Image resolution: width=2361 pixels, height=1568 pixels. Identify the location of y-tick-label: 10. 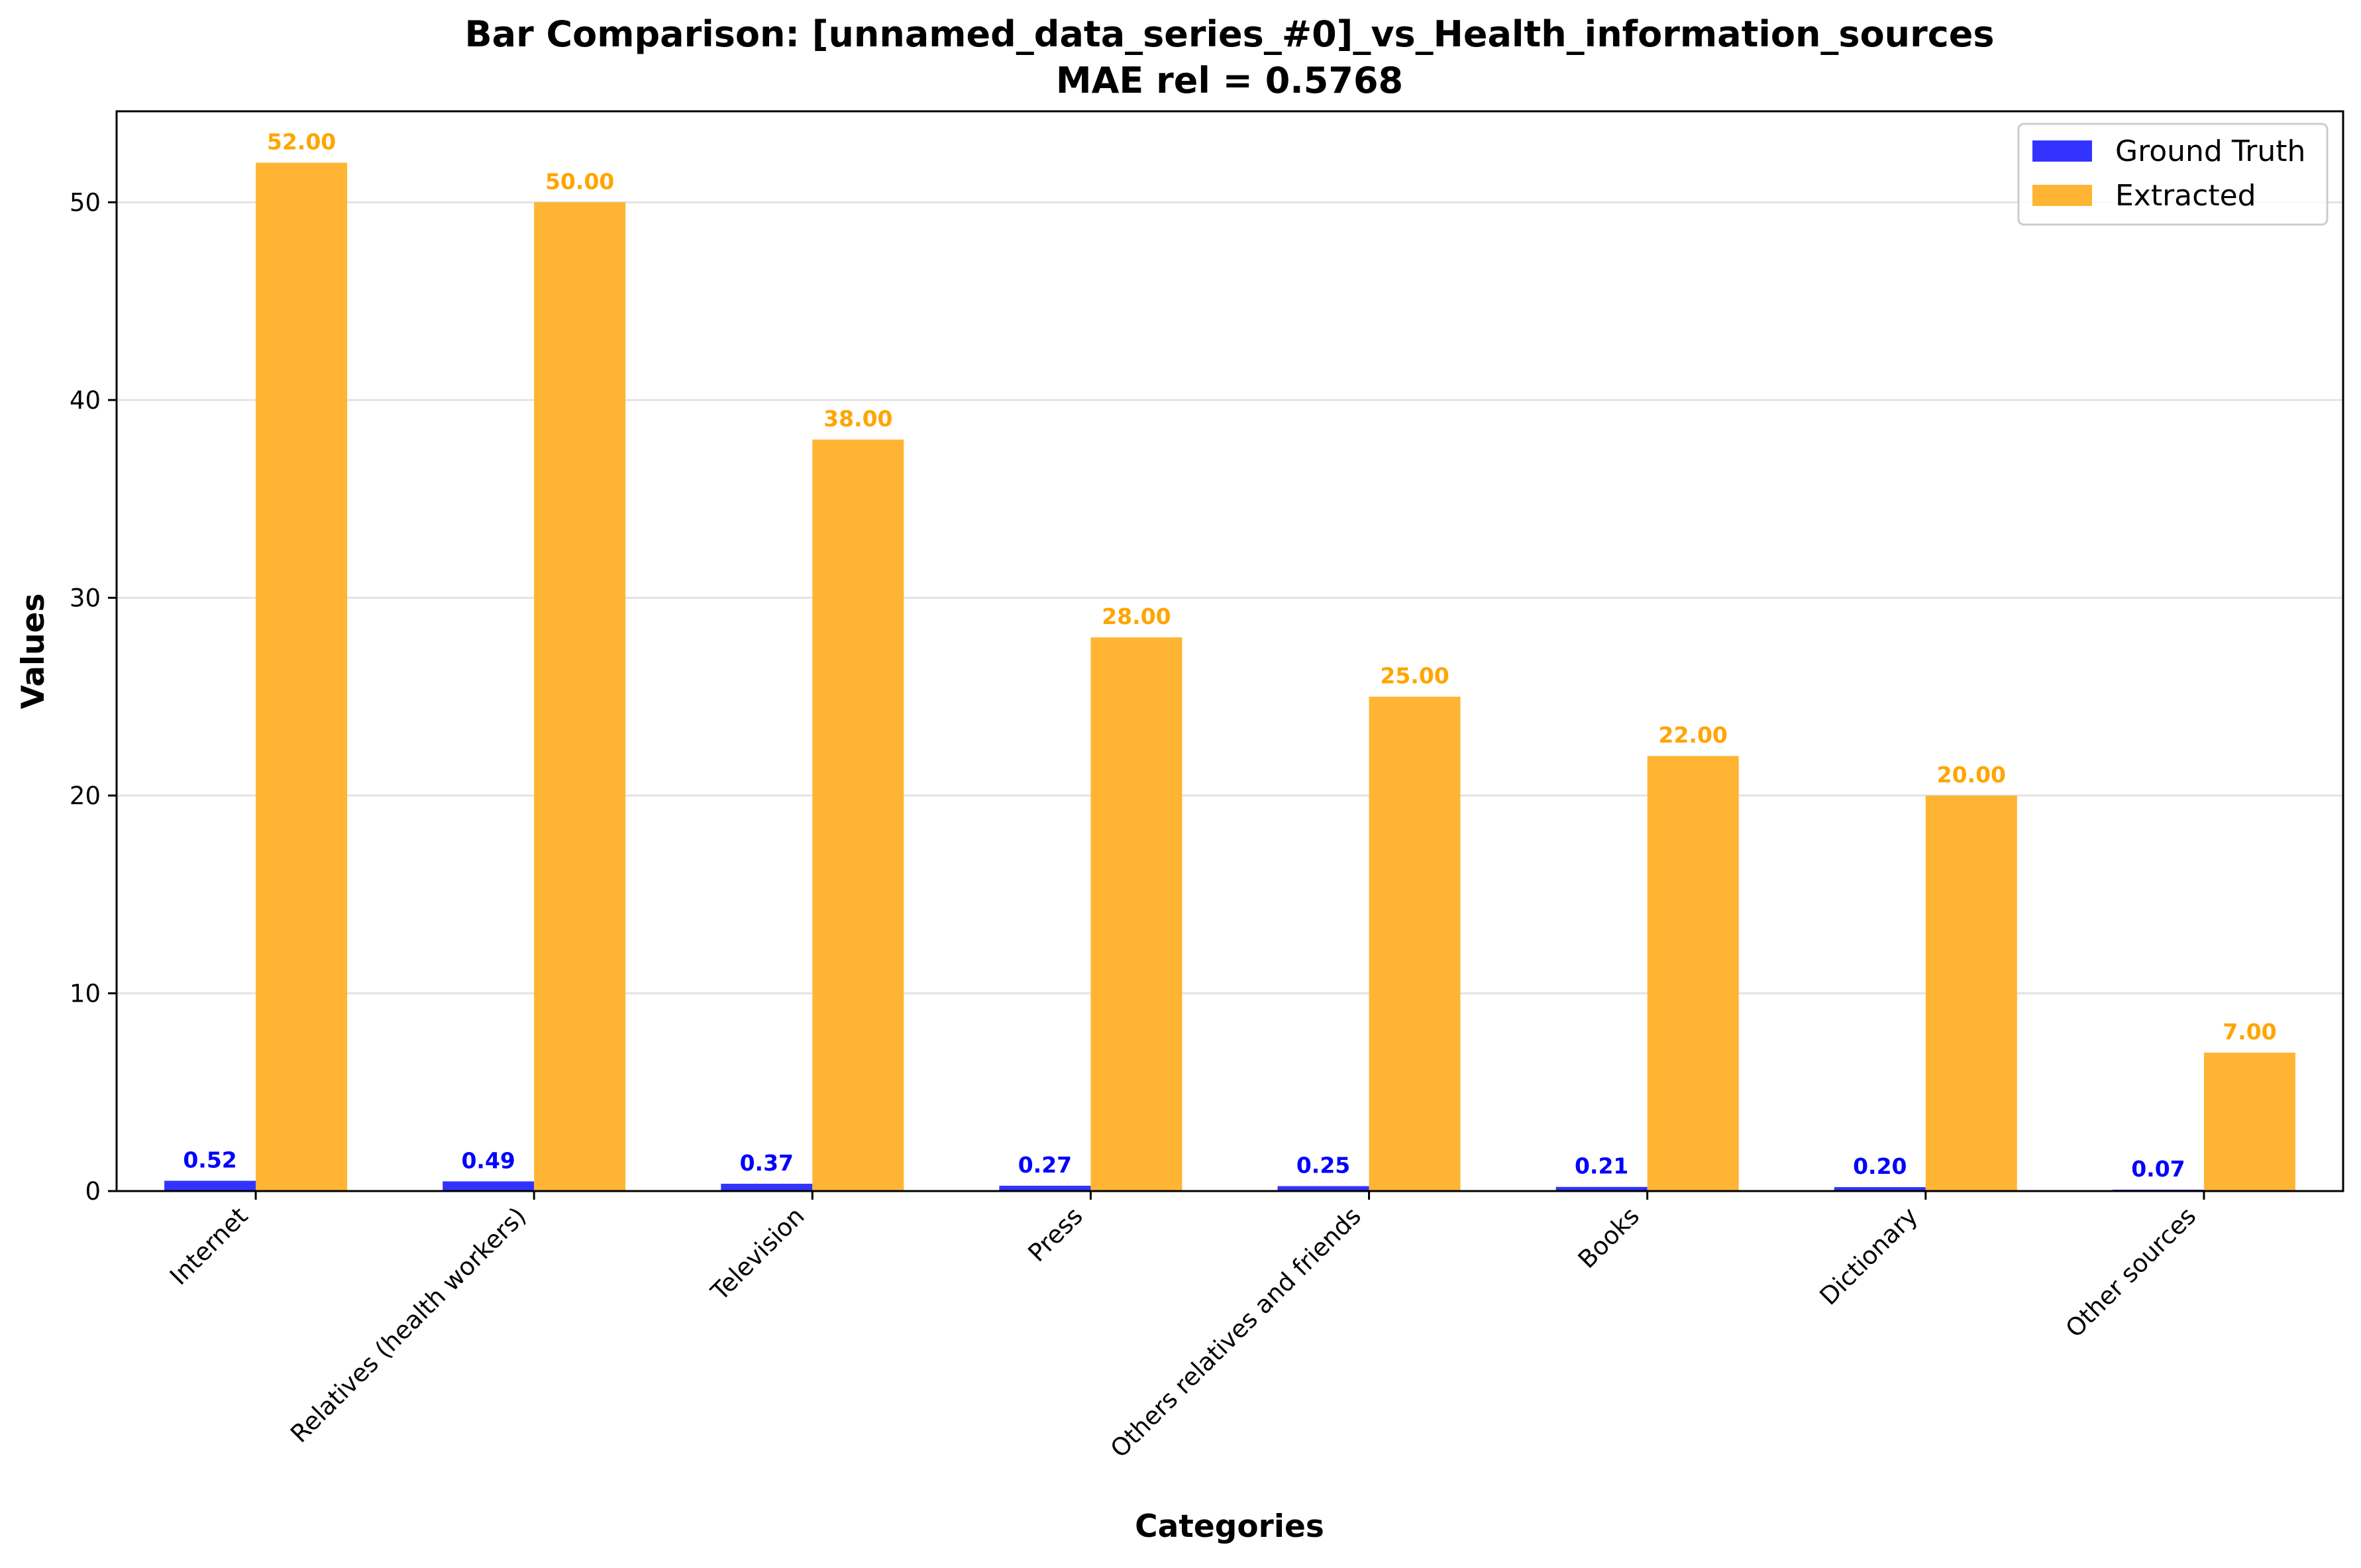
(85, 993).